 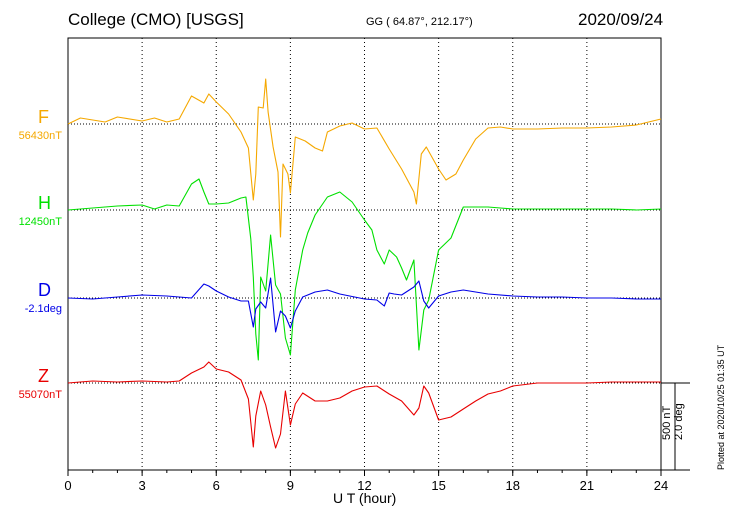 What do you see at coordinates (40, 136) in the screenshot?
I see `channel-baseline-f: 56430nT` at bounding box center [40, 136].